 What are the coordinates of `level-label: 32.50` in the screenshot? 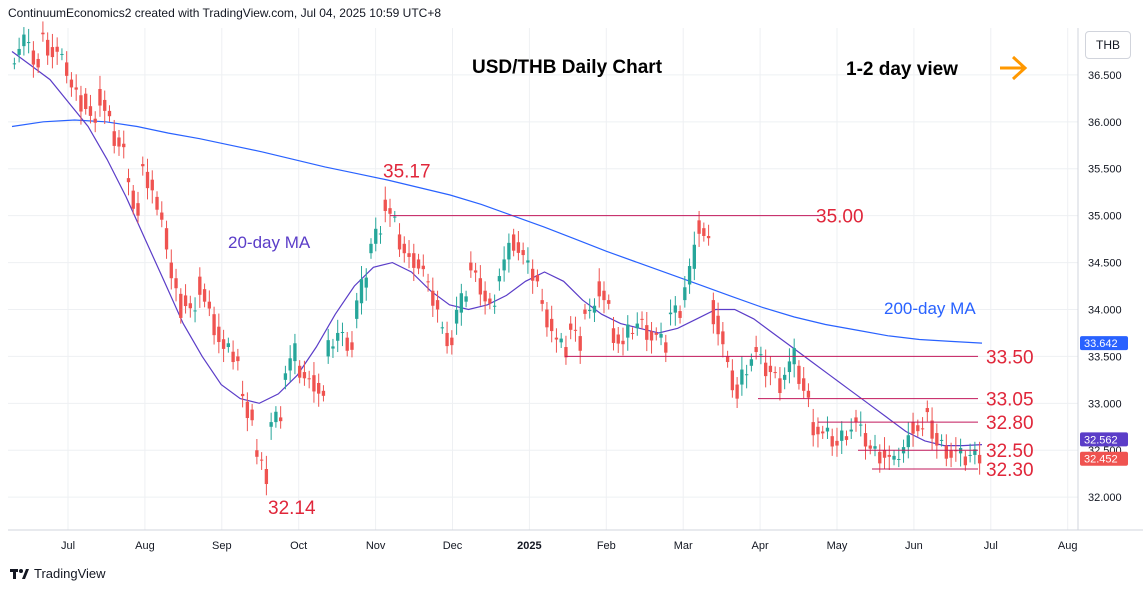 It's located at (1010, 451).